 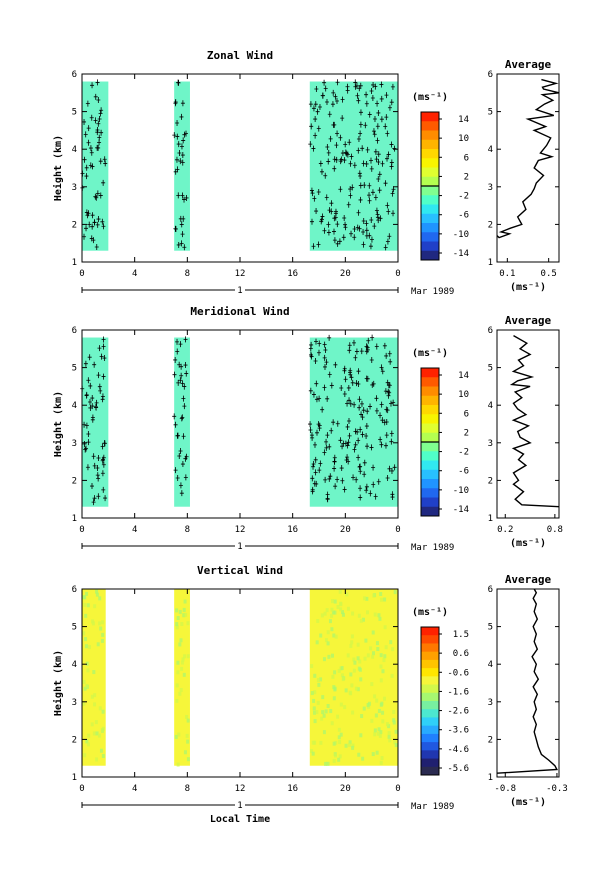 What do you see at coordinates (58, 683) in the screenshot?
I see `y-axis-label: Height (km)` at bounding box center [58, 683].